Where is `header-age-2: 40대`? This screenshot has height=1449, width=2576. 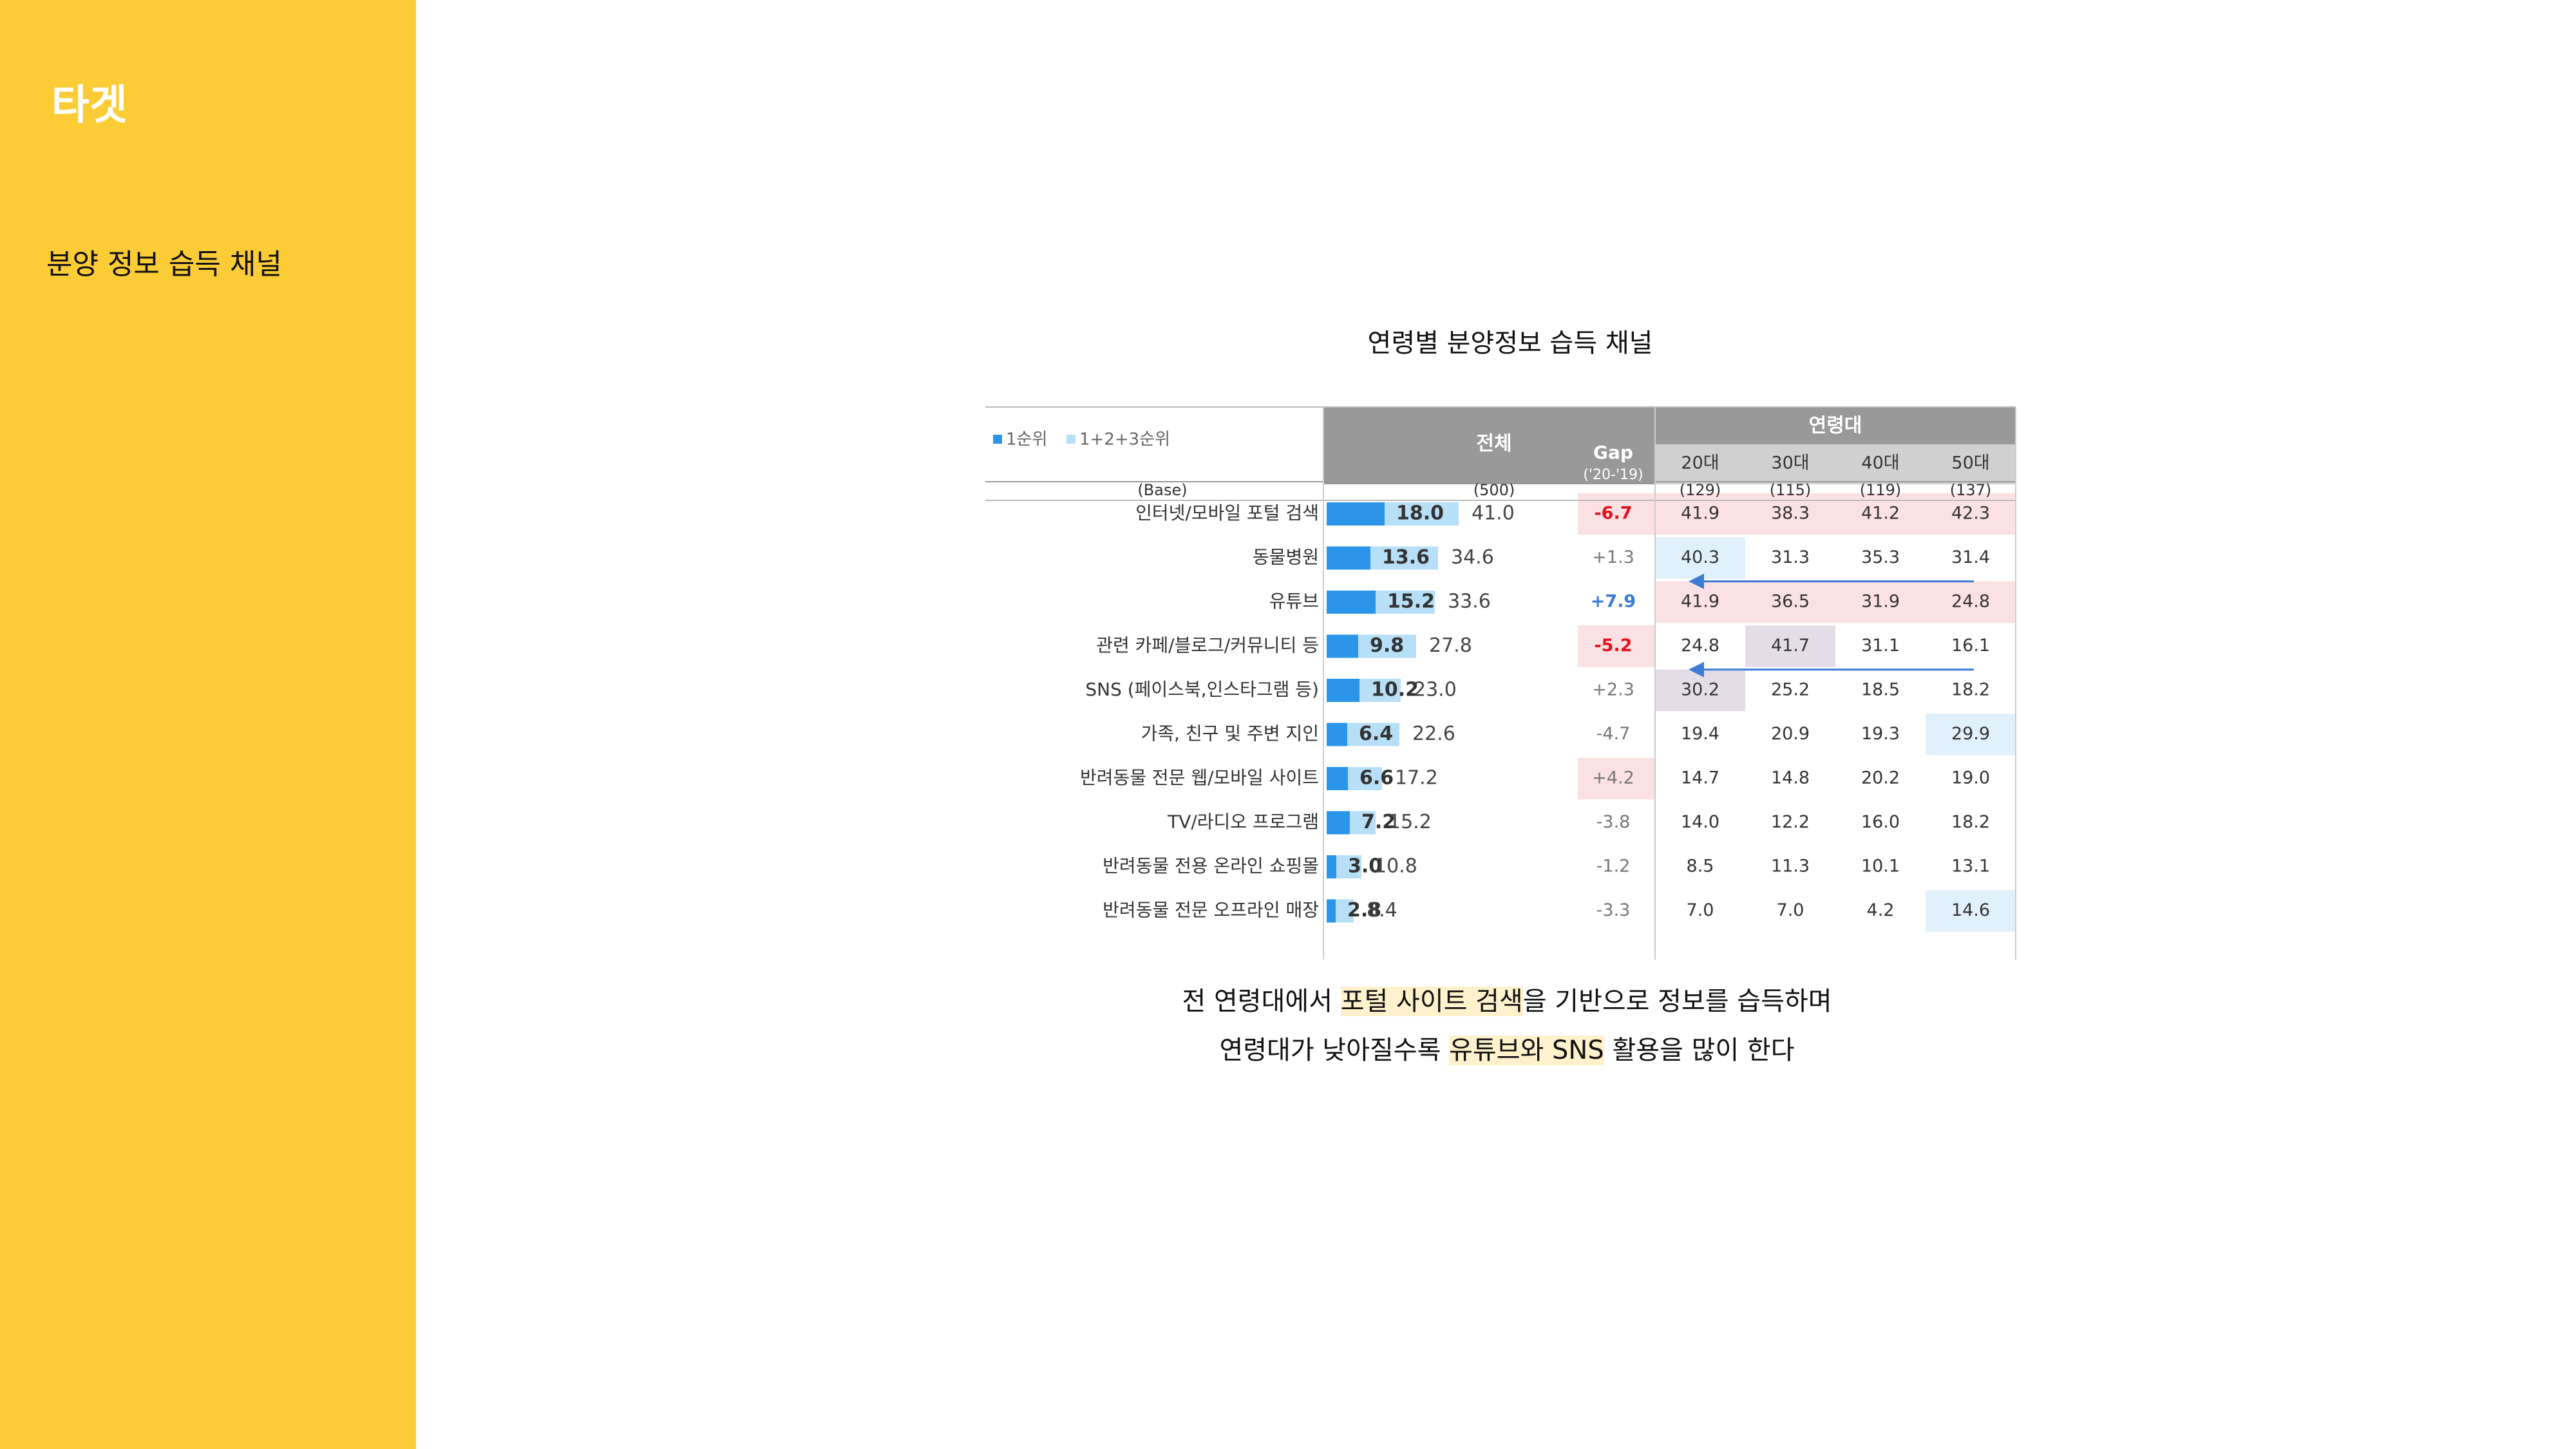
header-age-2: 40대 is located at coordinates (1880, 463).